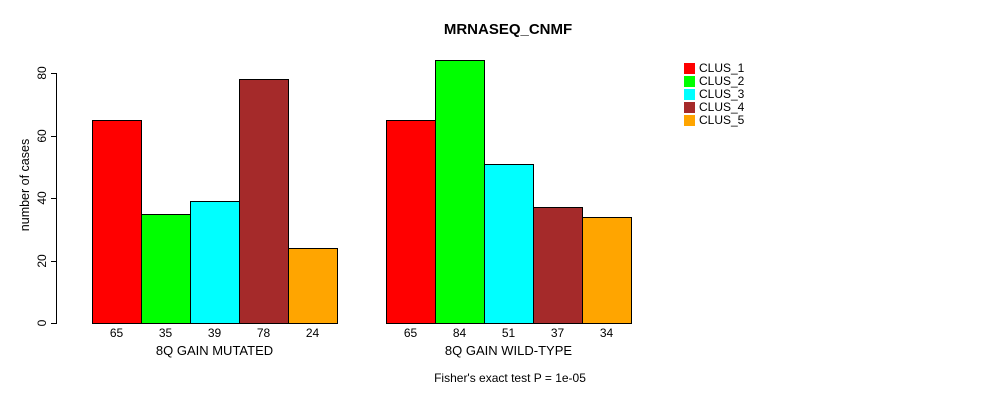 This screenshot has width=990, height=400. Describe the element at coordinates (313, 286) in the screenshot. I see `bar-clus_5-group1` at that location.